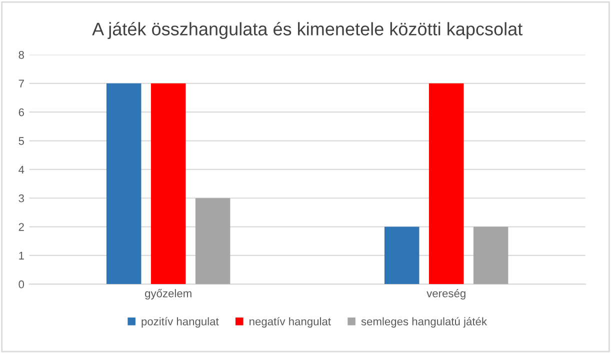  What do you see at coordinates (21, 198) in the screenshot?
I see `y-tick-label: 3` at bounding box center [21, 198].